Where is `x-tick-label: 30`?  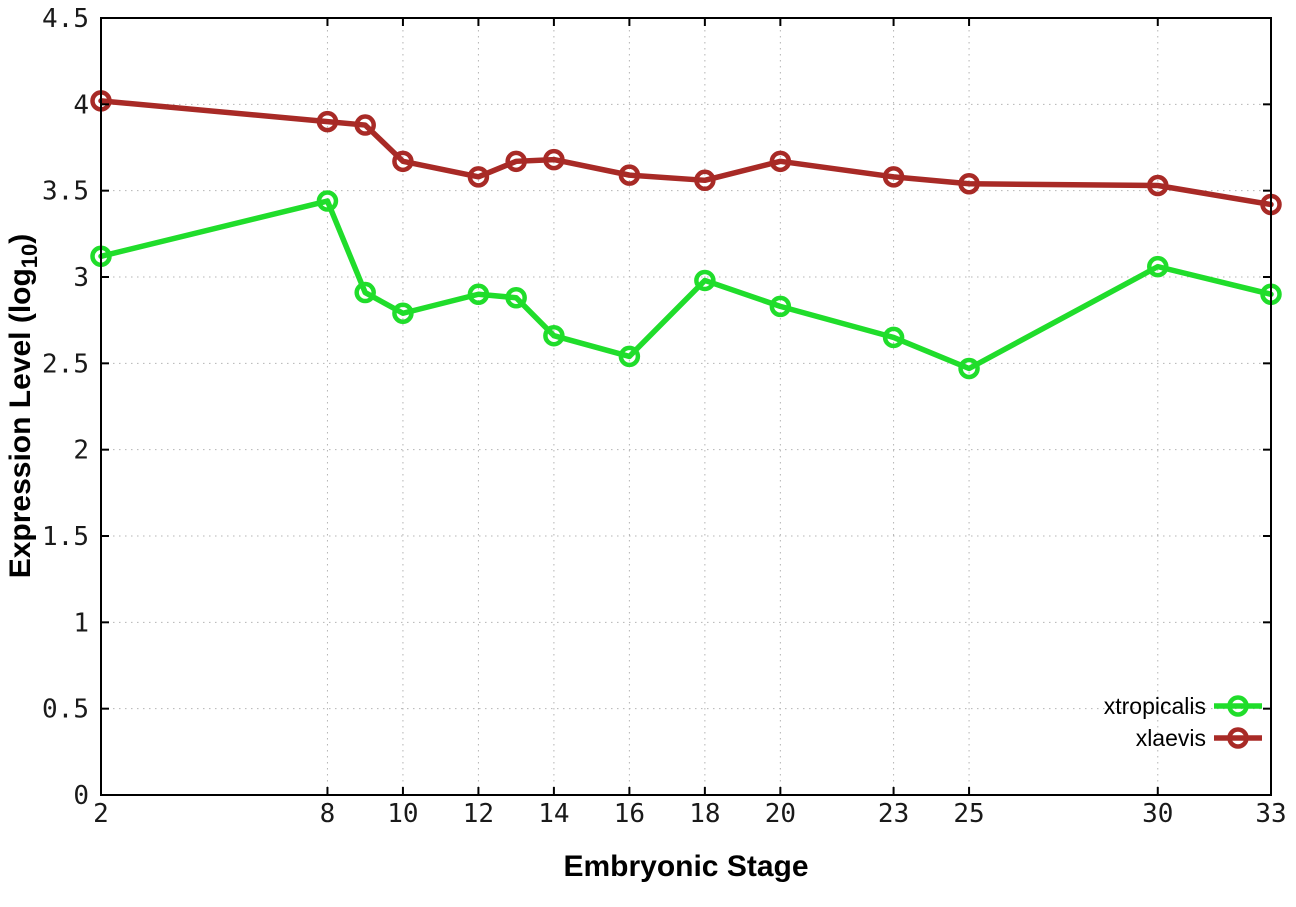 x-tick-label: 30 is located at coordinates (1157, 814).